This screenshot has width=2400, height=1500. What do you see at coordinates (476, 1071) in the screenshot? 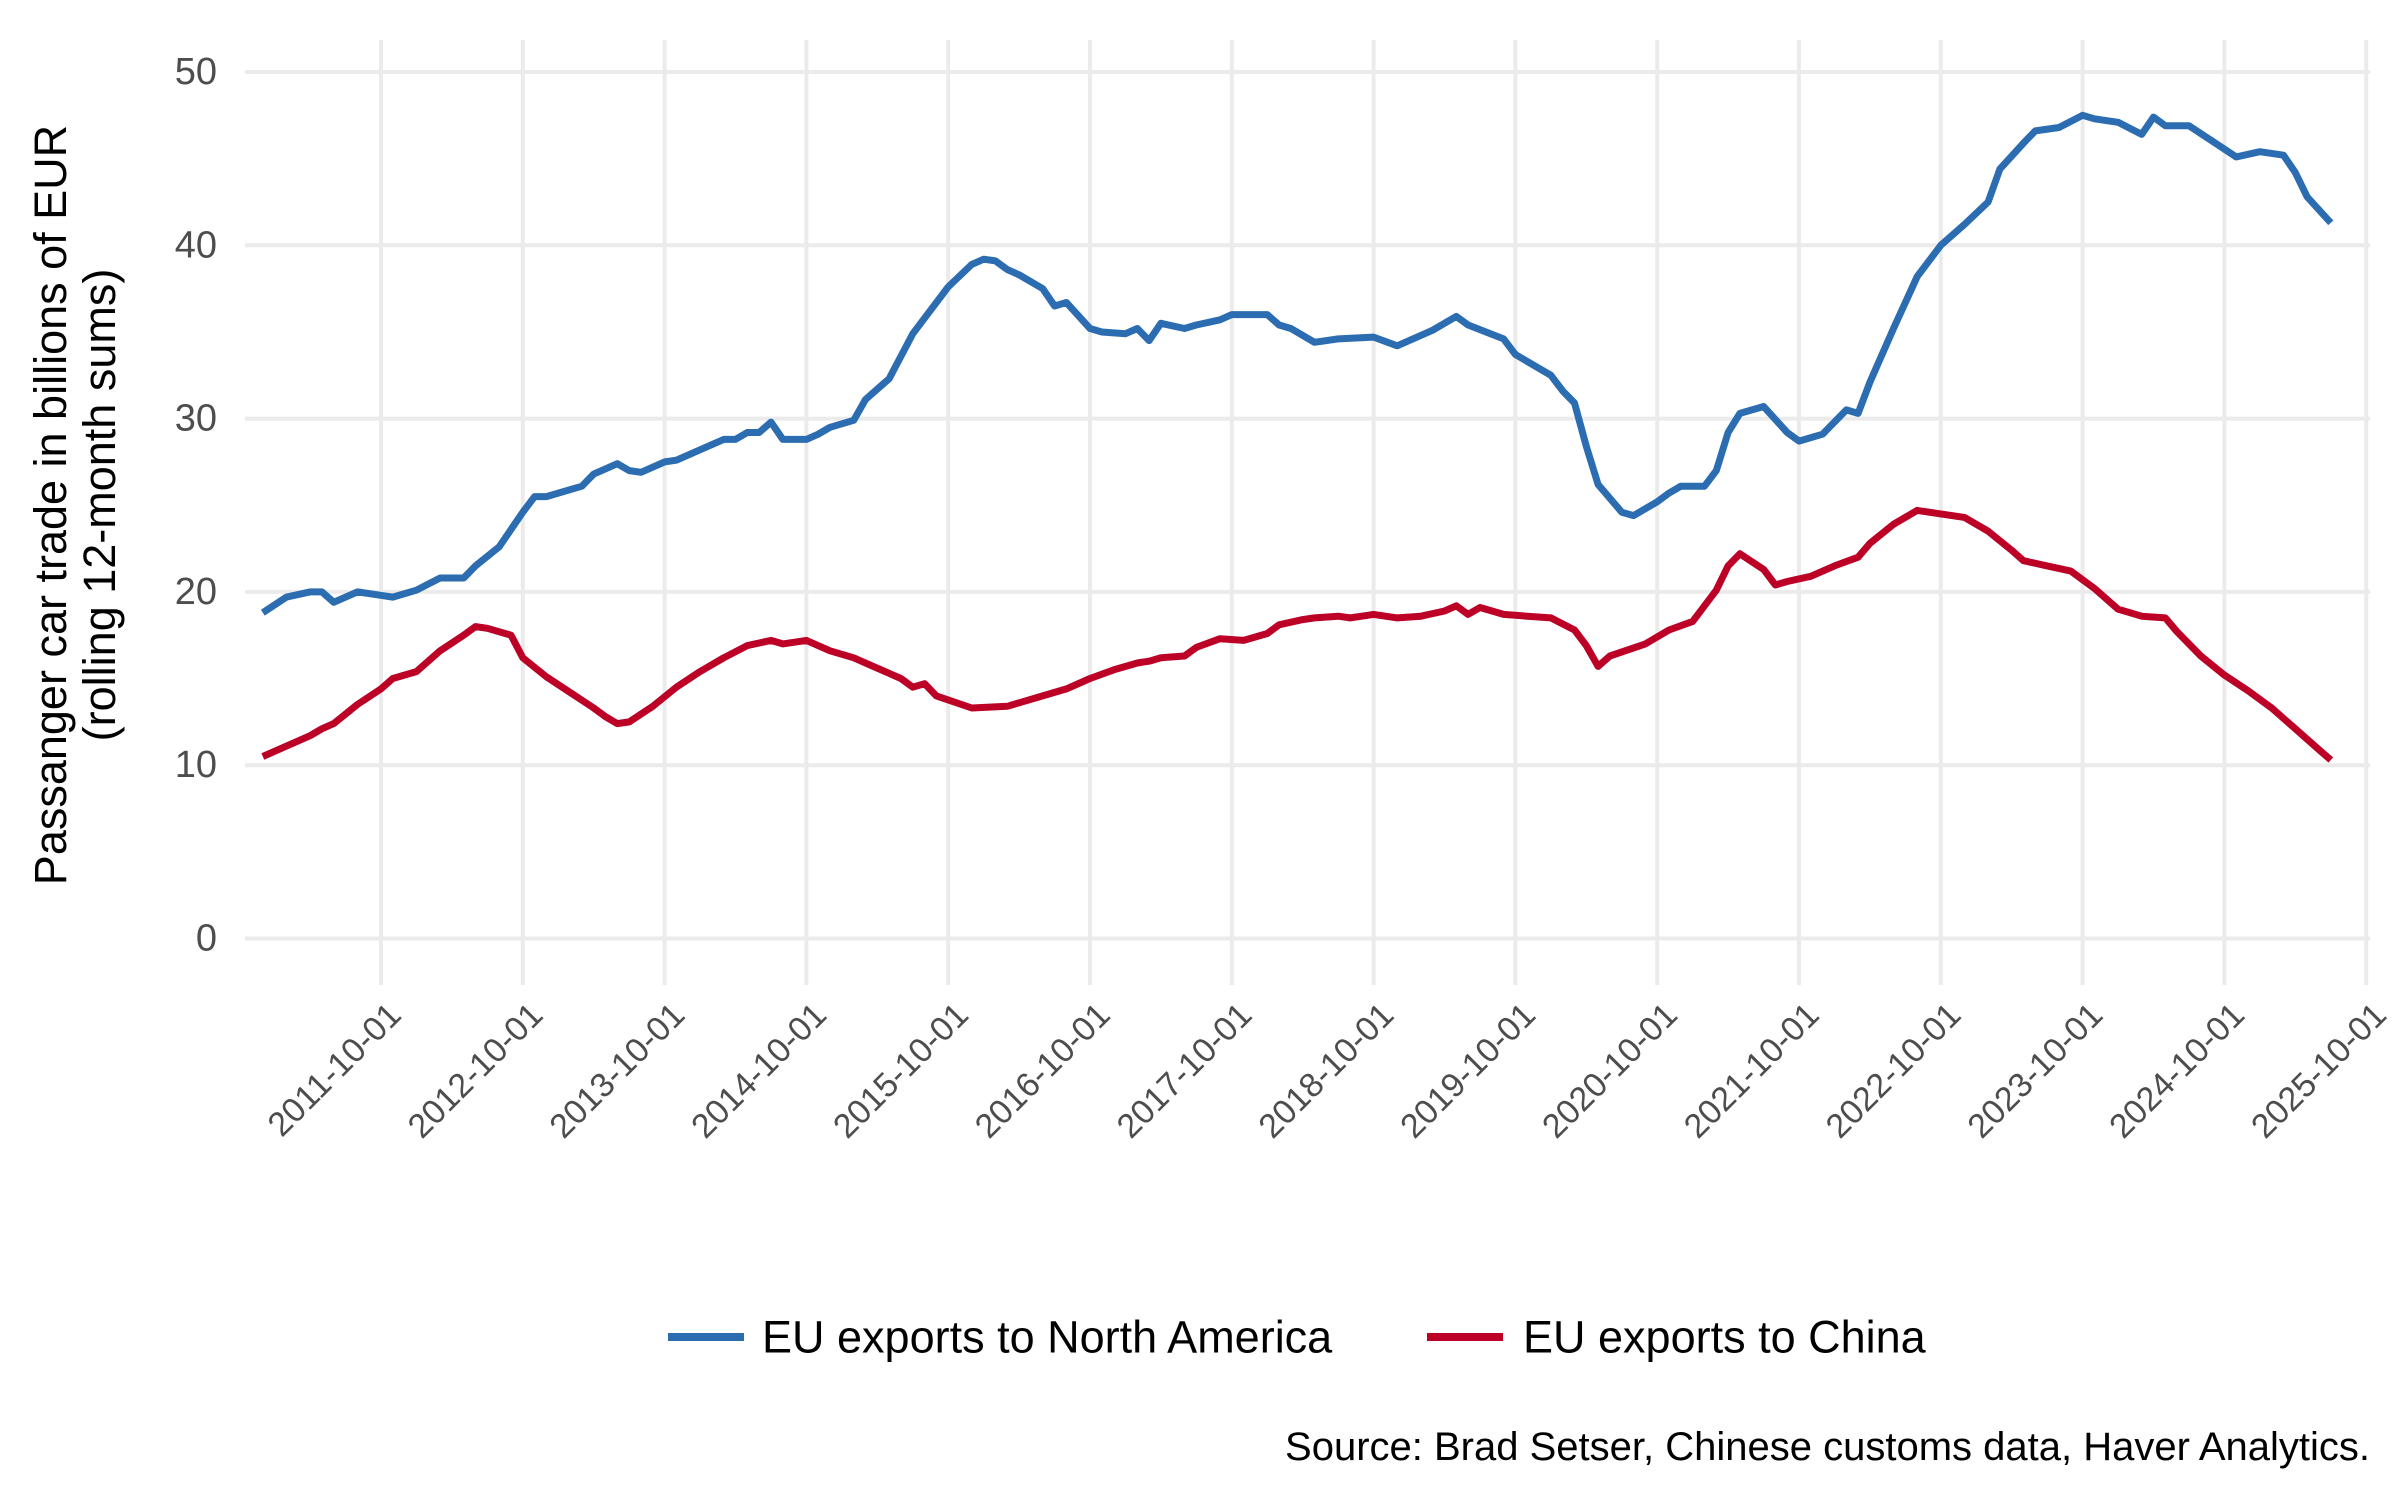
I see `x-tick-label: 2012-10-01` at bounding box center [476, 1071].